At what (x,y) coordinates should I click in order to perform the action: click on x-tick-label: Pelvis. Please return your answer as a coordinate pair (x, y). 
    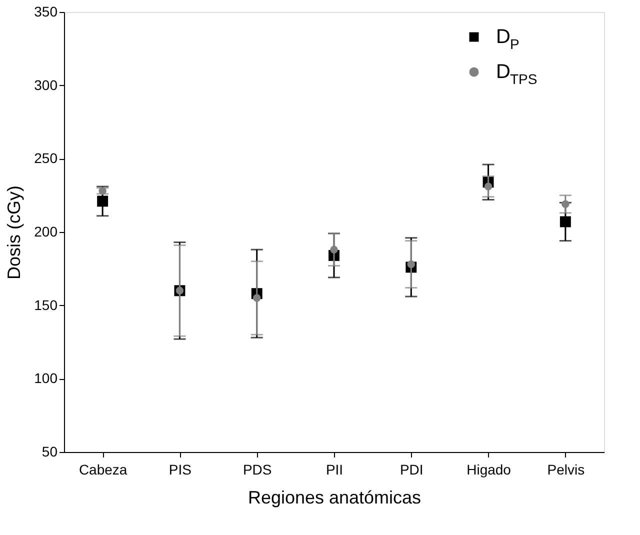
    Looking at the image, I should click on (566, 470).